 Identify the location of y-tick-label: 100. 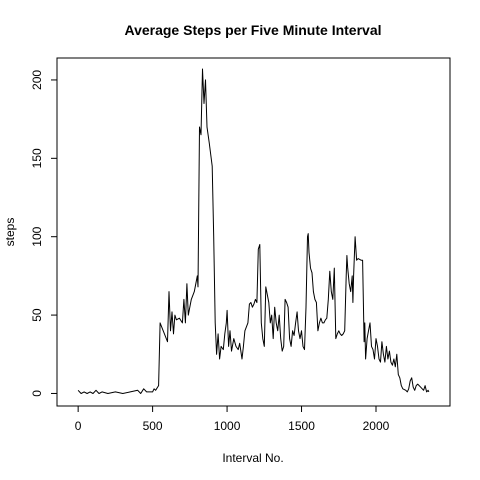
(37, 236).